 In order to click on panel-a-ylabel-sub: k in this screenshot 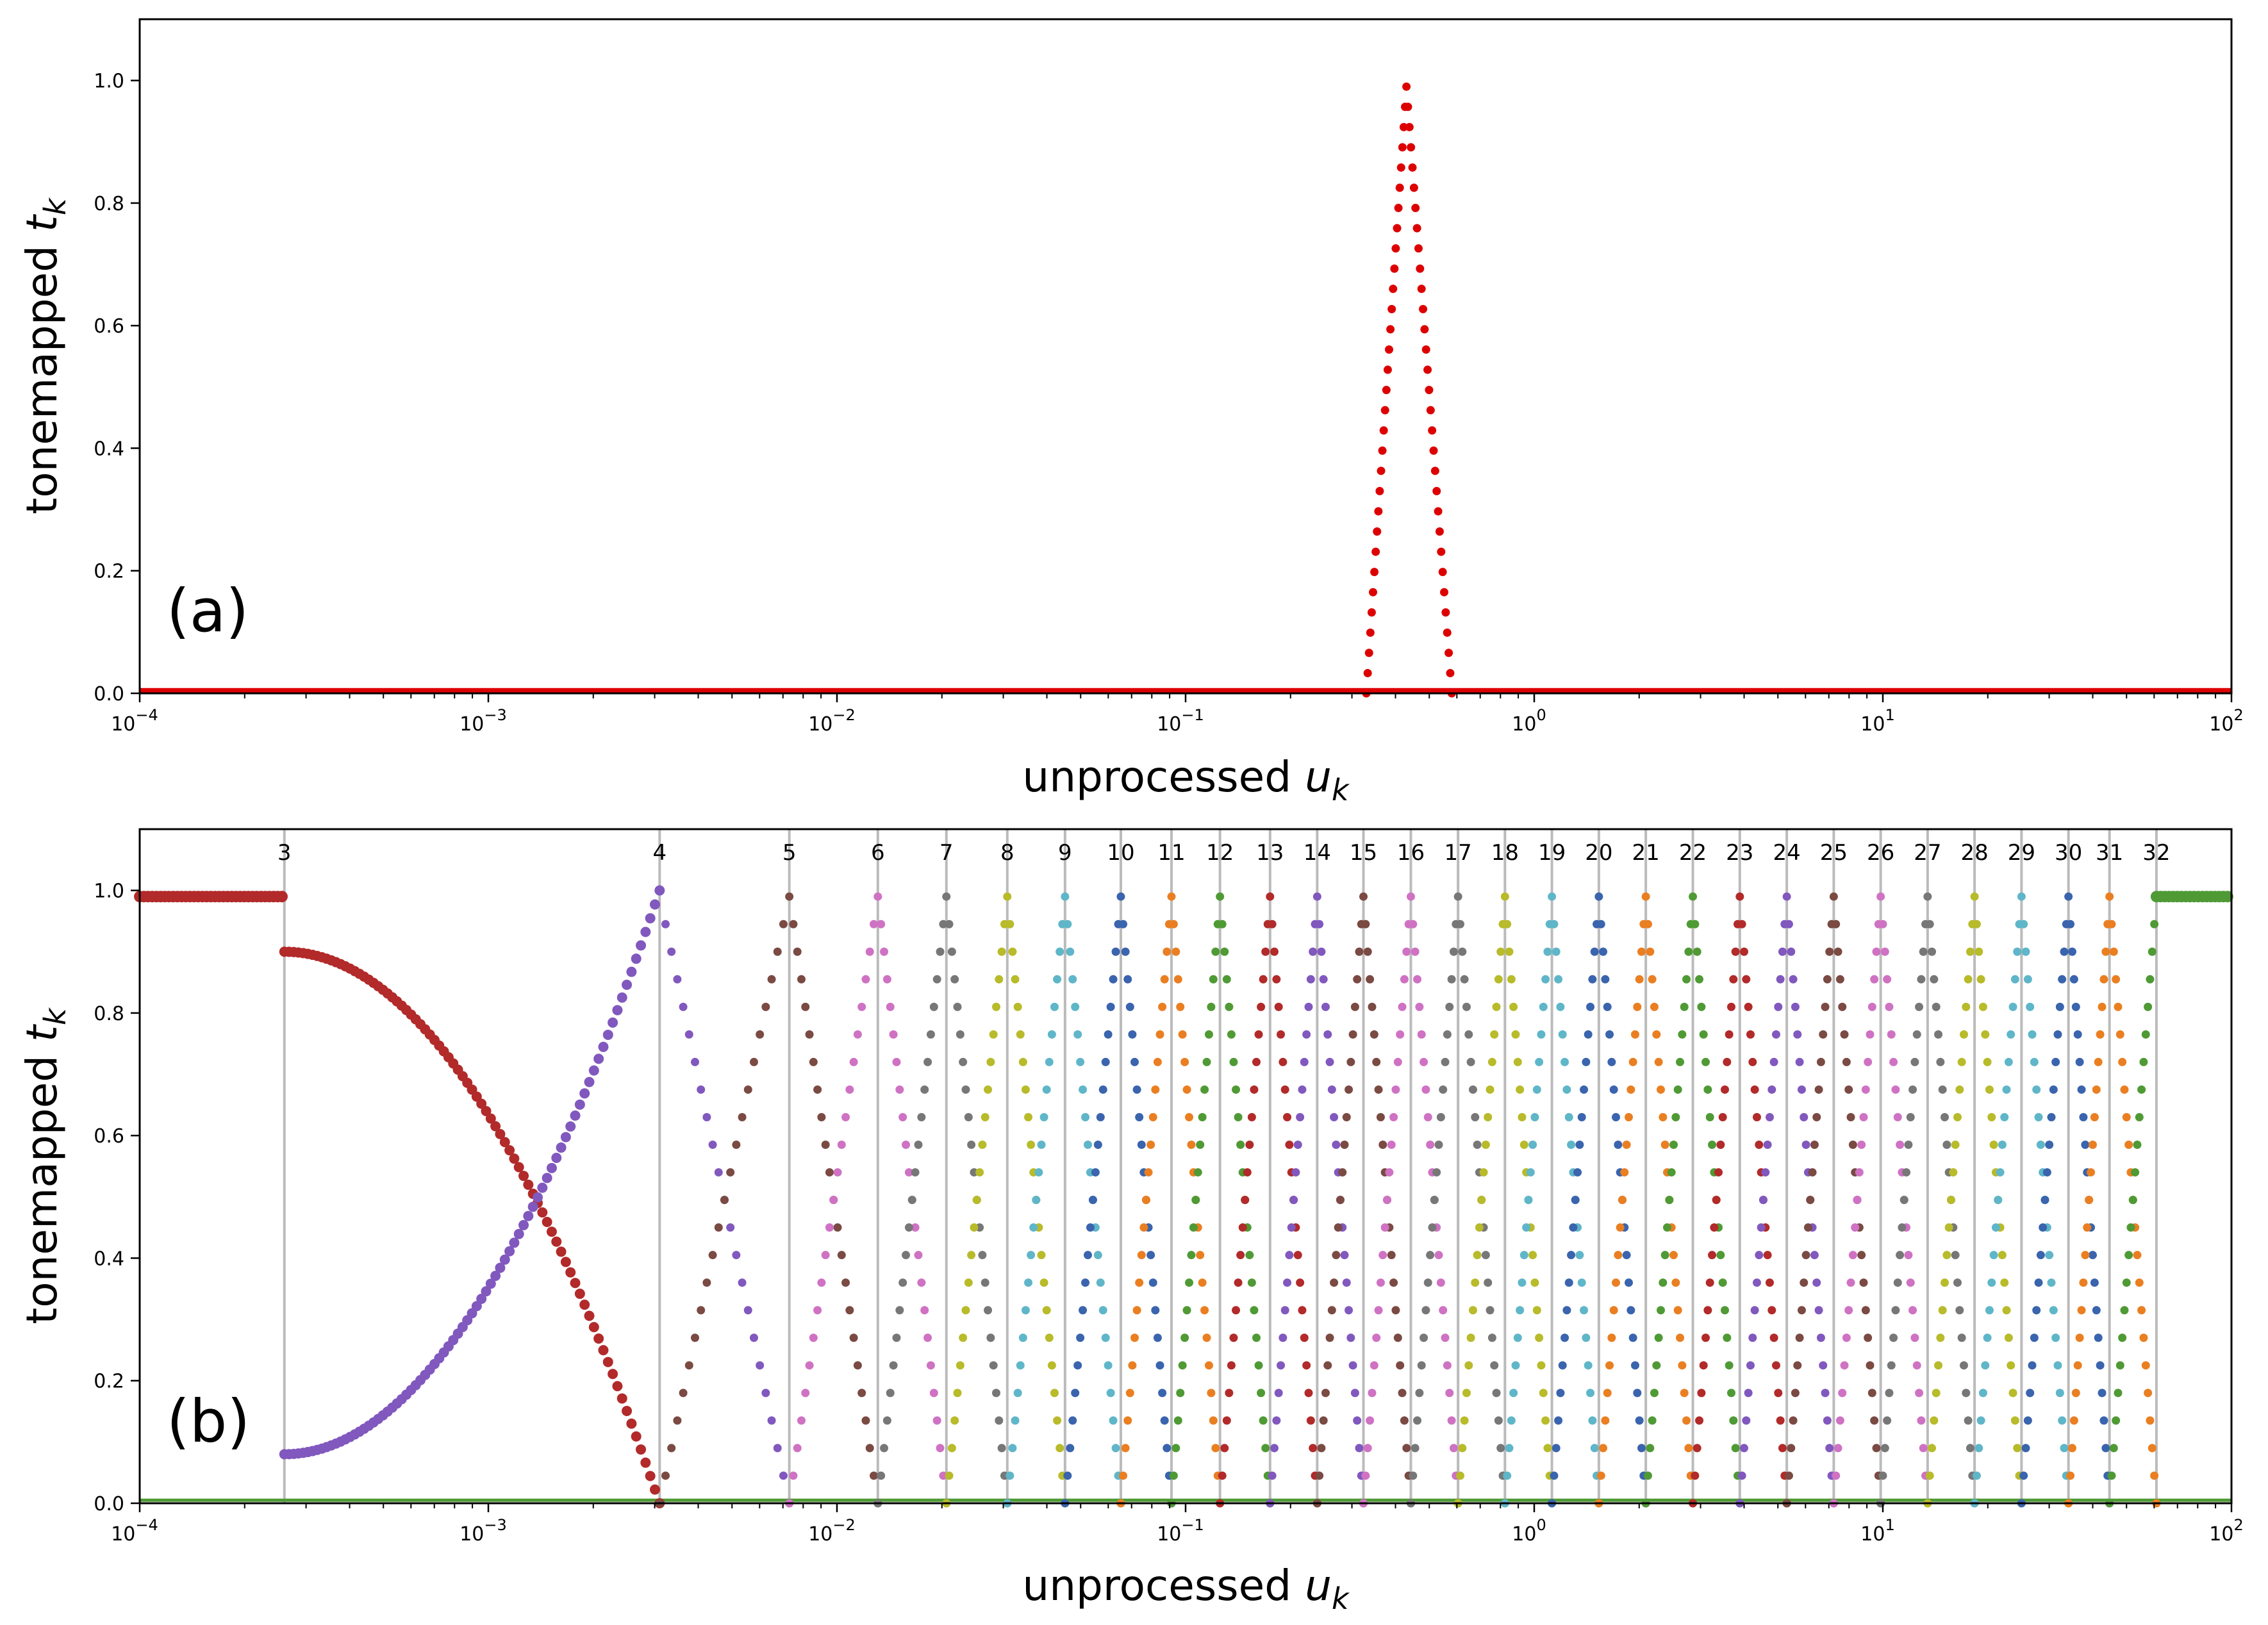, I will do `click(55, 206)`.